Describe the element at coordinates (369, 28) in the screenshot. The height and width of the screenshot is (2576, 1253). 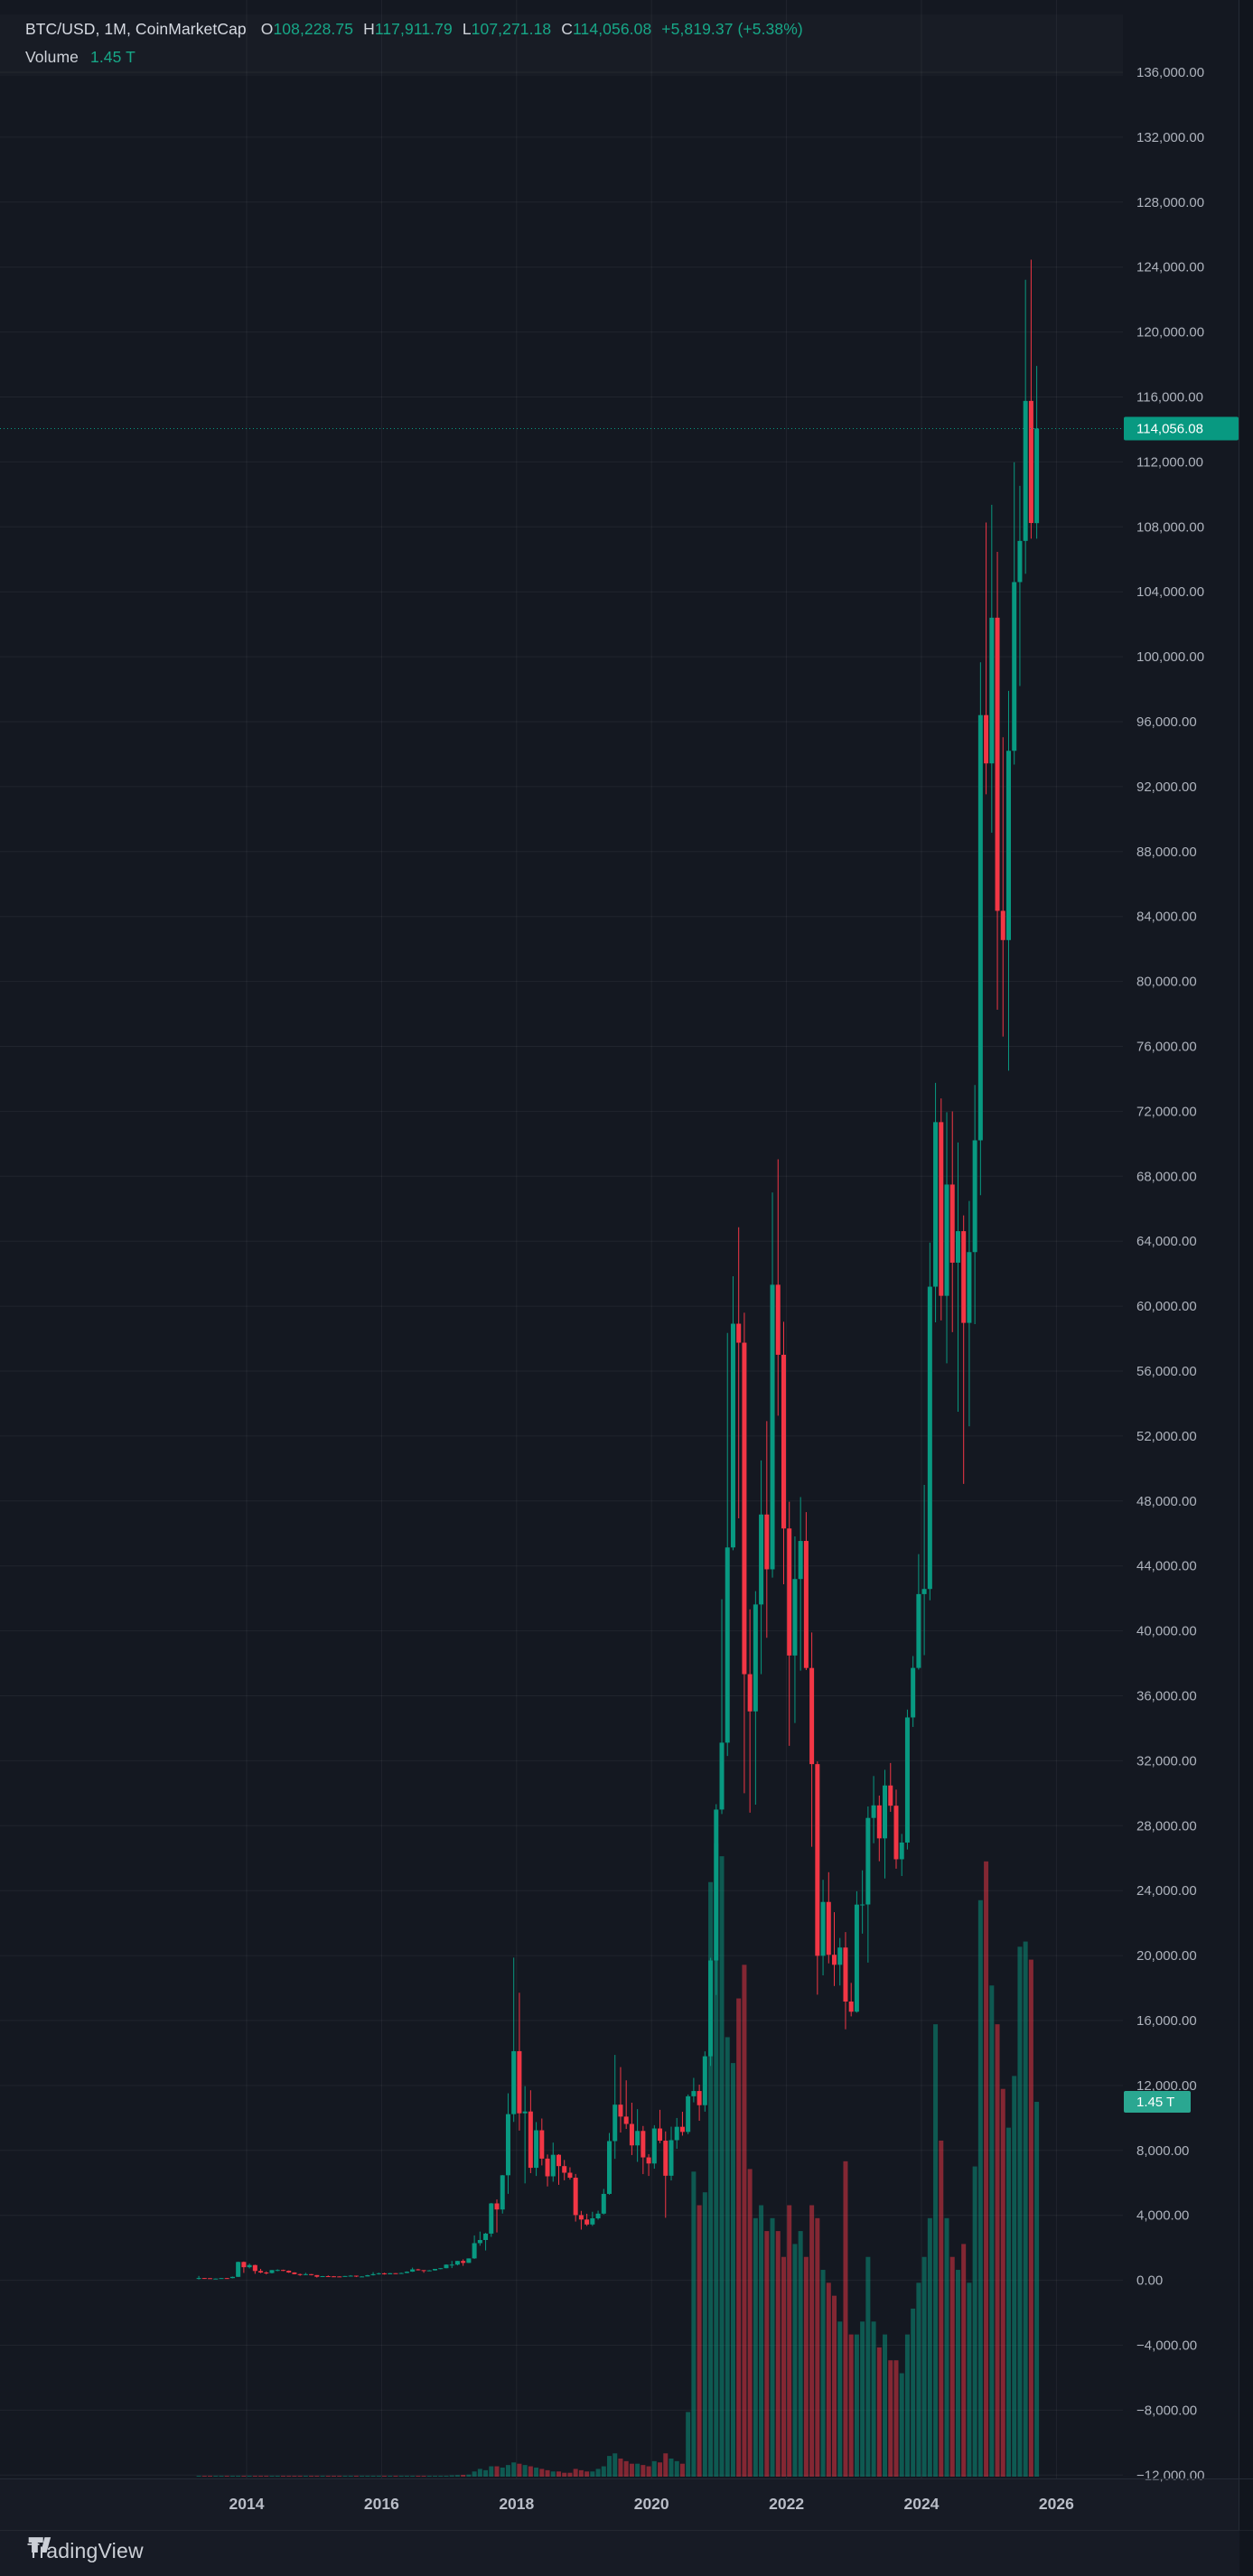
I see `high-prefix: H` at that location.